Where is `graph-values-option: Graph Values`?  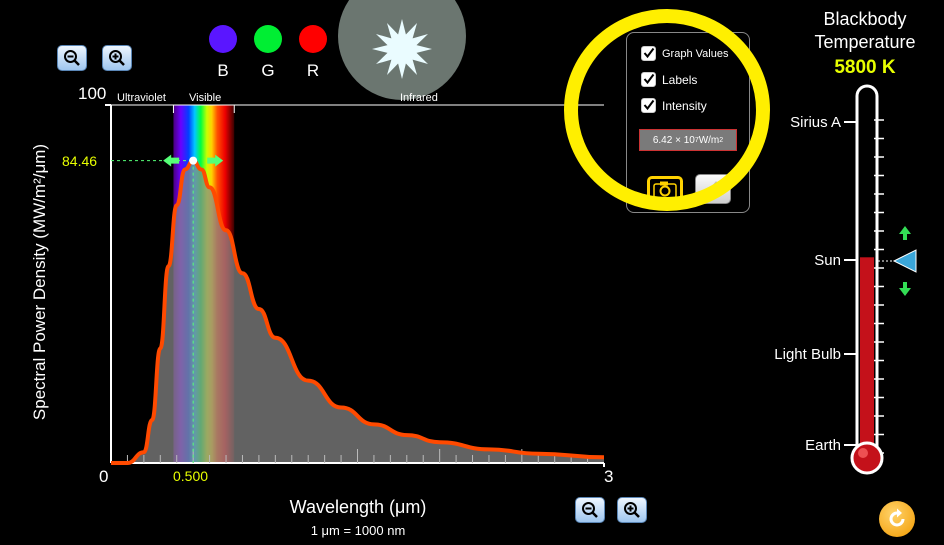
graph-values-option: Graph Values is located at coordinates (684, 53).